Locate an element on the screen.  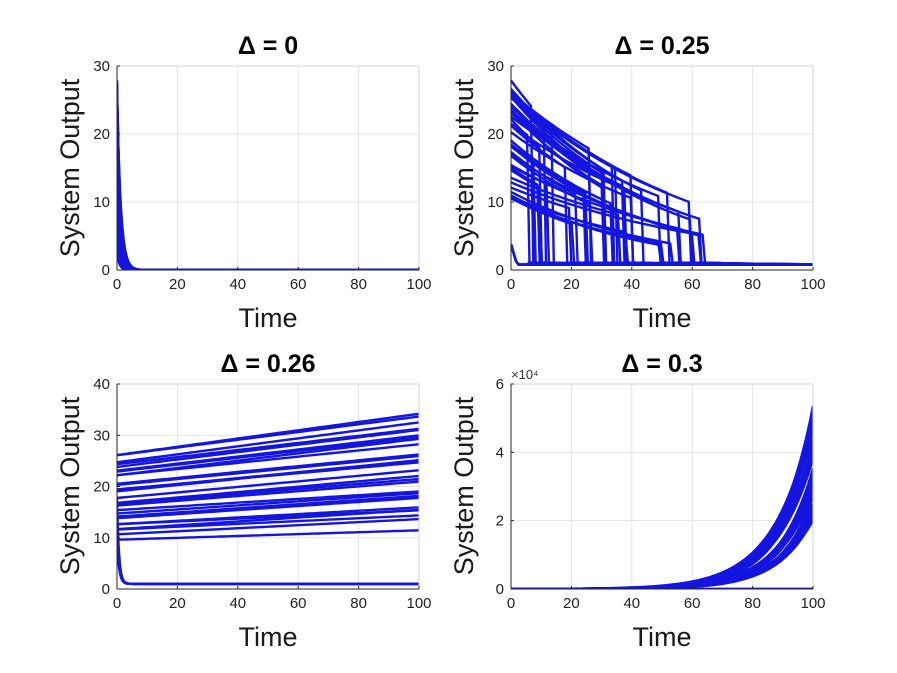
y-tick-label: 6 is located at coordinates (500, 384).